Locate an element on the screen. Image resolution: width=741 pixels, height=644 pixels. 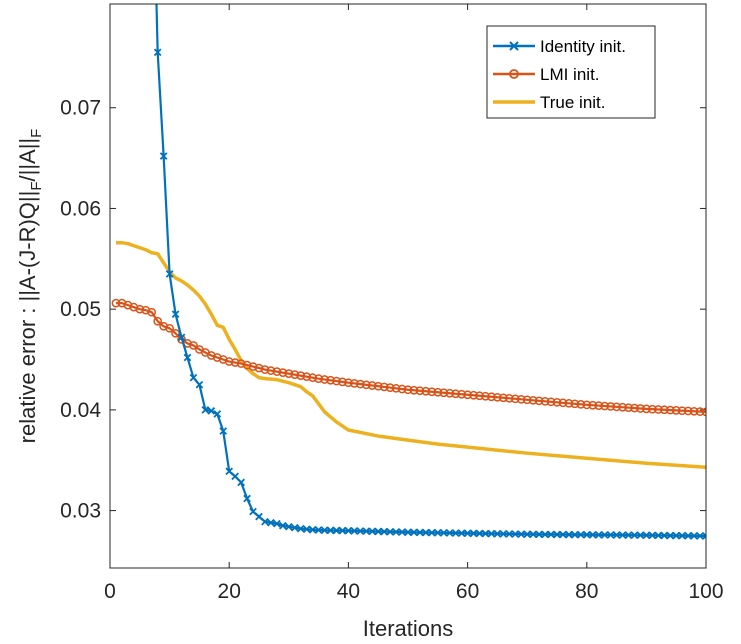
legend-label-identity: Identity init. is located at coordinates (583, 46).